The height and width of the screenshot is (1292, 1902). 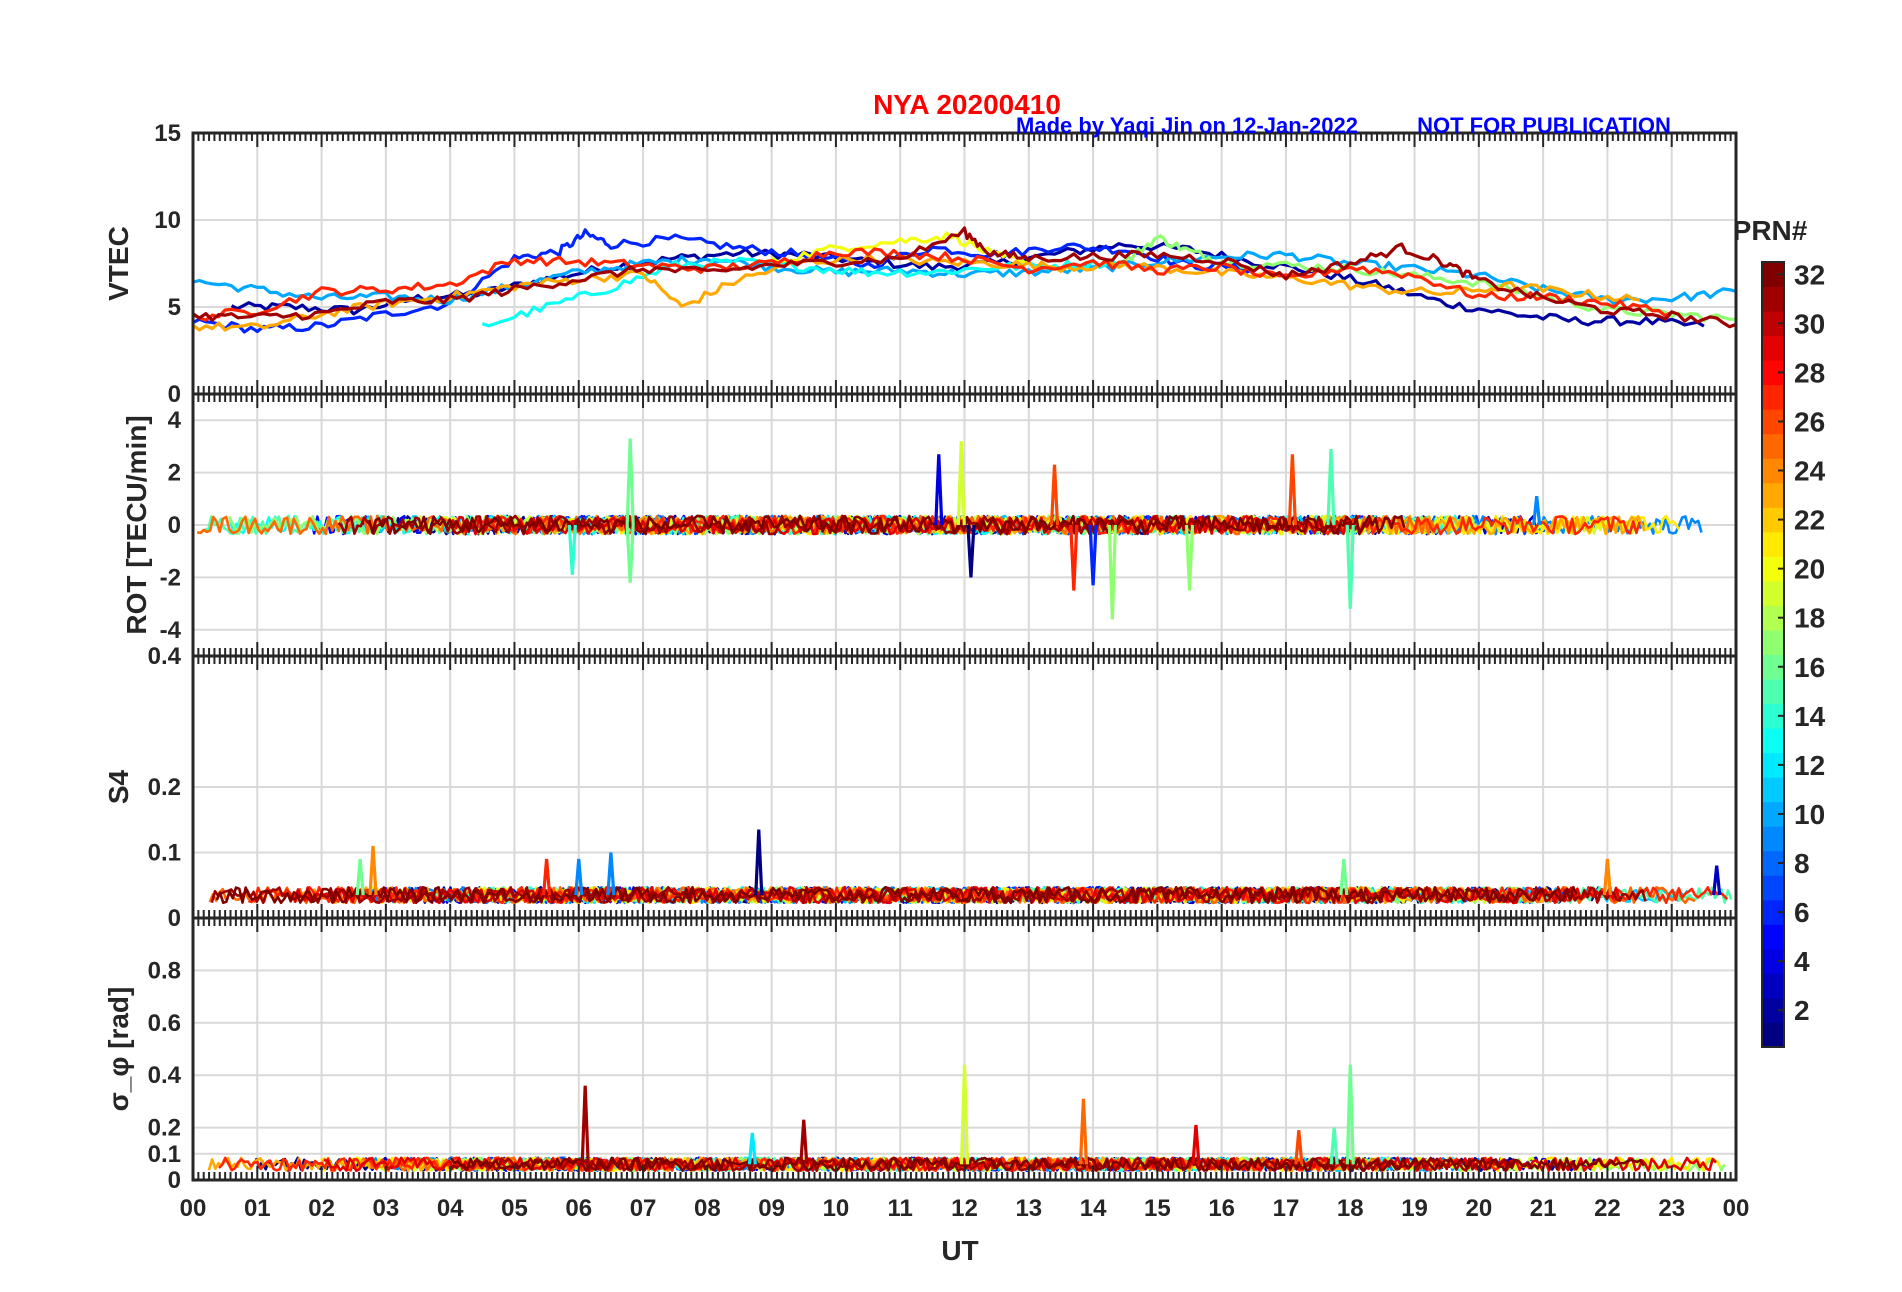 I want to click on colorbar-tick-label: 32, so click(x=1809, y=274).